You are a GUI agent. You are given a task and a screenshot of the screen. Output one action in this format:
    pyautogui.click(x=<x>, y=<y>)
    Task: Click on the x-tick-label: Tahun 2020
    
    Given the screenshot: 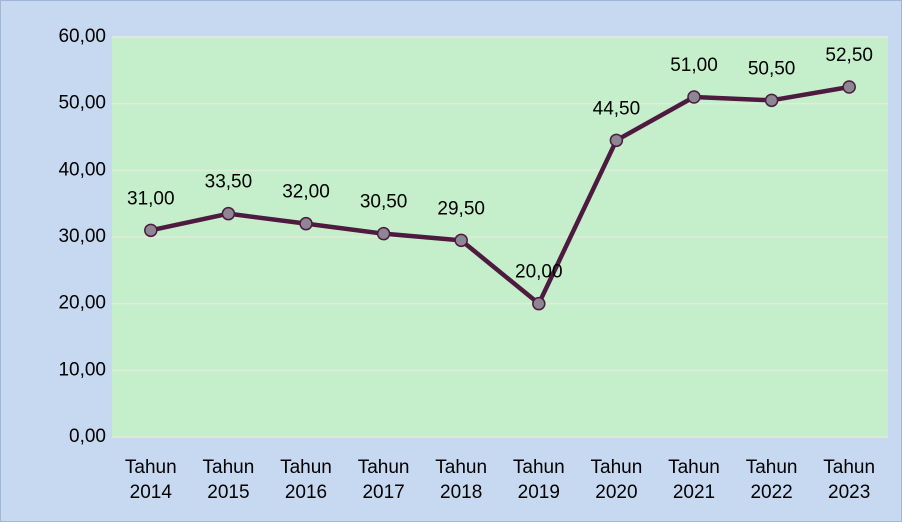 What is the action you would take?
    pyautogui.click(x=616, y=480)
    